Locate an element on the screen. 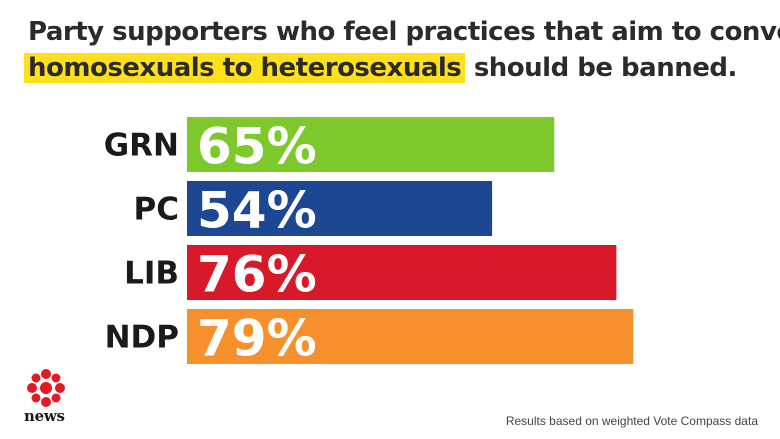 Image resolution: width=780 pixels, height=439 pixels. category-label-ndp: NDP is located at coordinates (142, 338).